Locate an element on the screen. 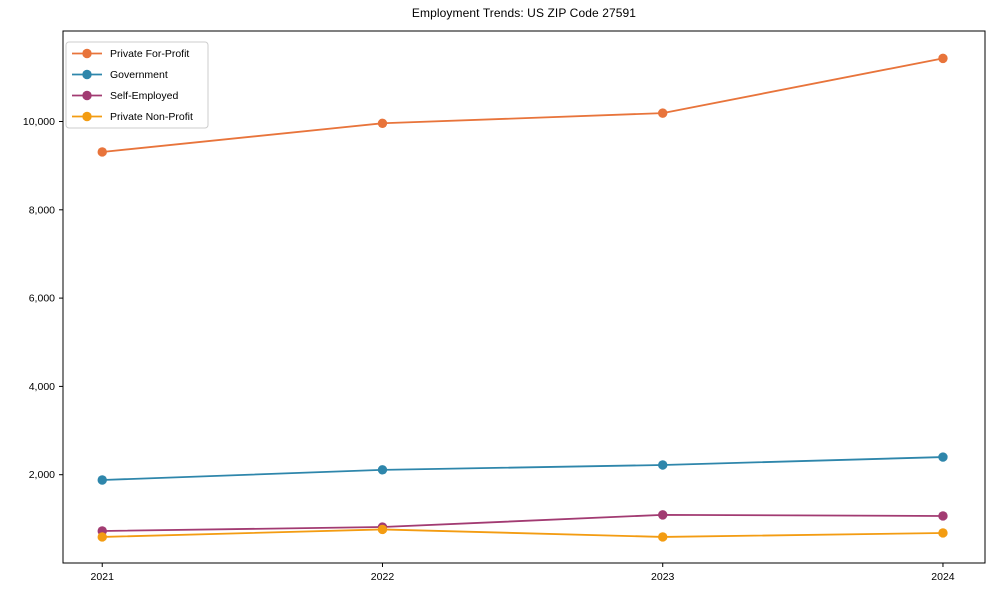 This screenshot has height=600, width=1000. legend-marker-private-non-profit is located at coordinates (87, 116).